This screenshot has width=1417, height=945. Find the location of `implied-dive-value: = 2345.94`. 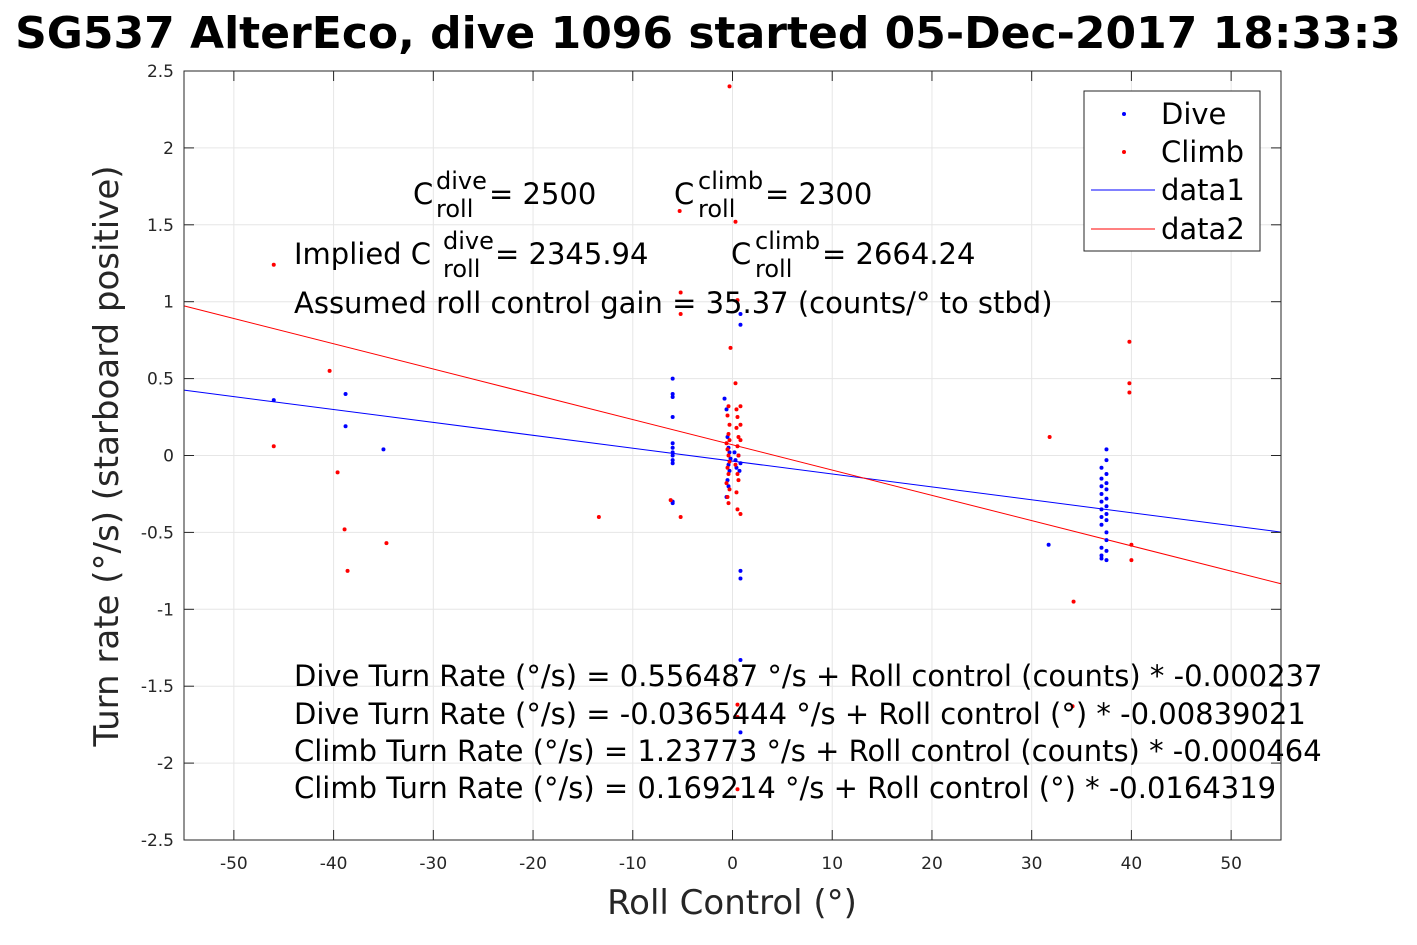

implied-dive-value: = 2345.94 is located at coordinates (571, 254).